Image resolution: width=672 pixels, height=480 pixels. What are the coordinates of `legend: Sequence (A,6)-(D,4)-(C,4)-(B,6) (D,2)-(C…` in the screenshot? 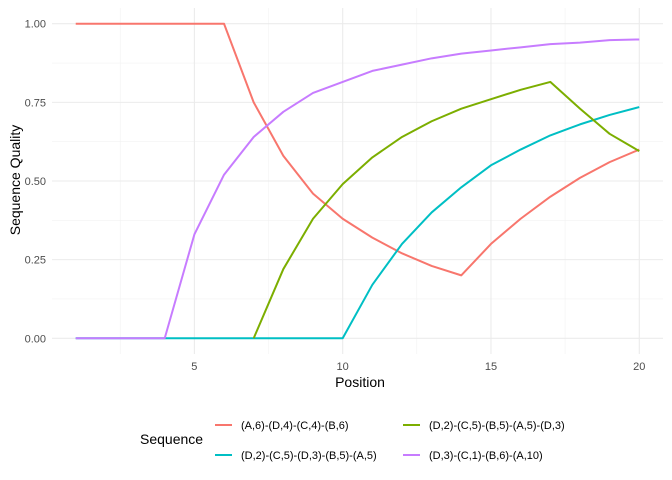 It's located at (352, 441).